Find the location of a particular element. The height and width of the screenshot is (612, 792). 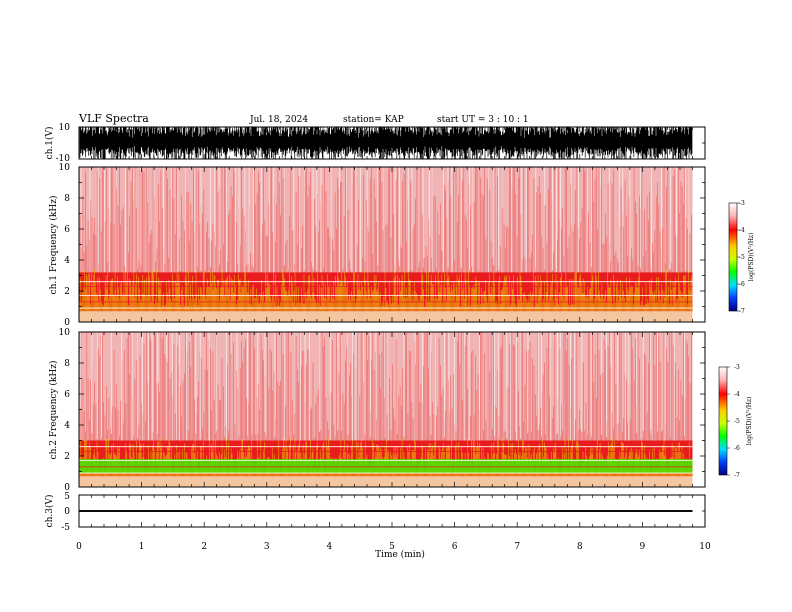

ch1-ylabel: ch.1(V) is located at coordinates (49, 143).